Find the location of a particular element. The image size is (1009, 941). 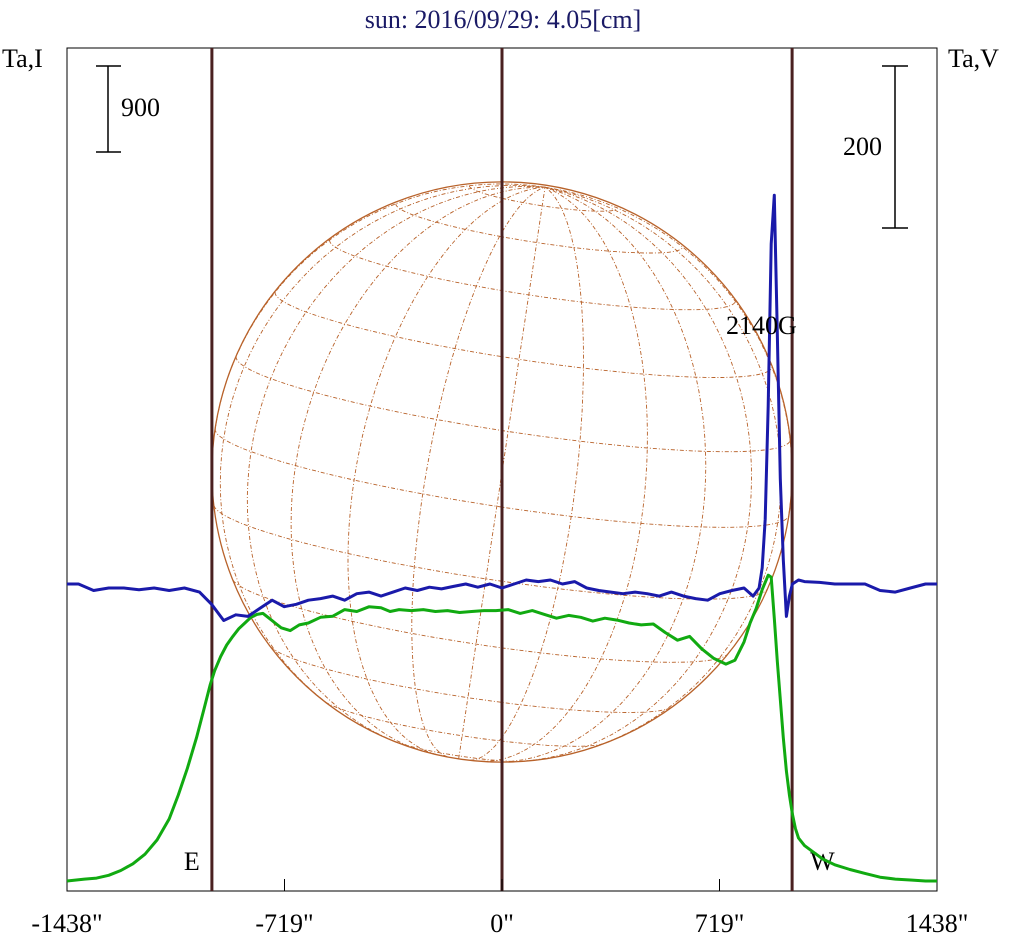

left-axis-label: Ta,I is located at coordinates (22, 58).